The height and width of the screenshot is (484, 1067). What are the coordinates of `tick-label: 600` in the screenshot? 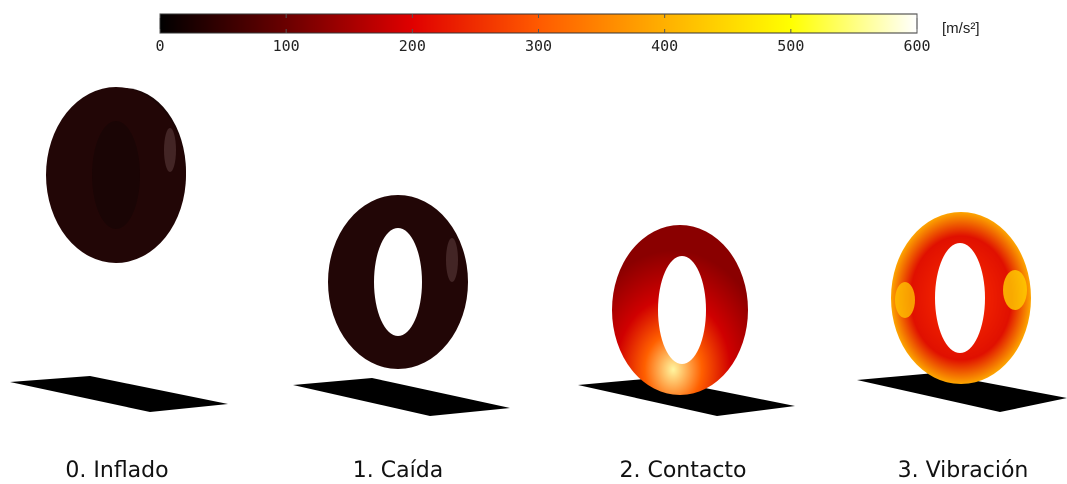 It's located at (916, 46).